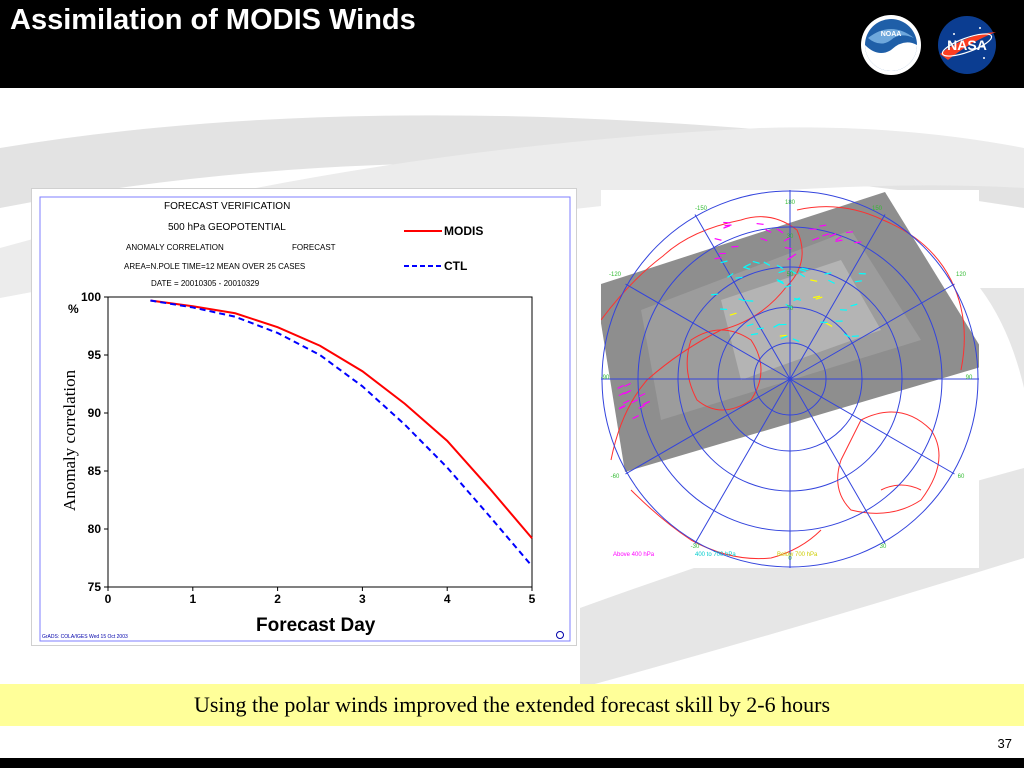 The image size is (1024, 768). Describe the element at coordinates (341, 433) in the screenshot. I see `series-line-ctl` at that location.